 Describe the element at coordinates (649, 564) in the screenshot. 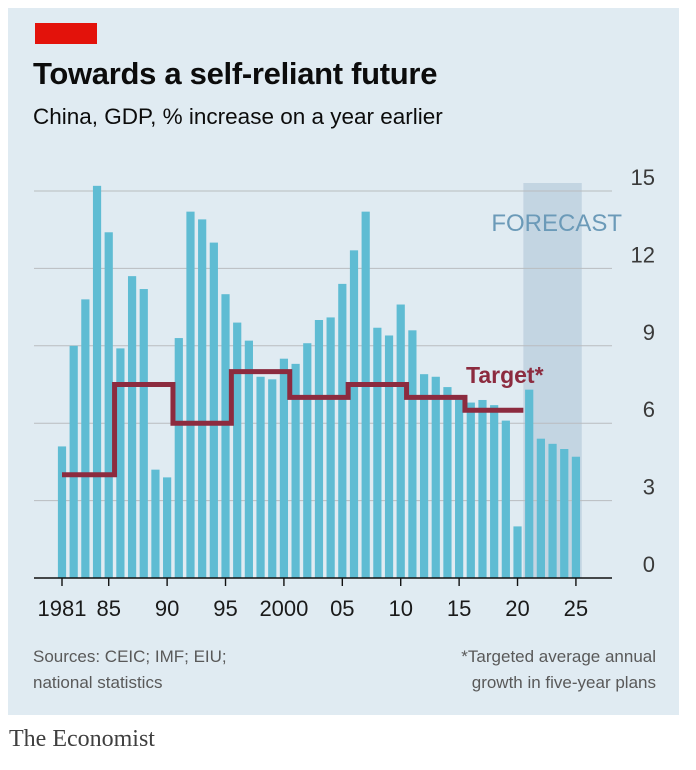

I see `y-tick-label: 0` at that location.